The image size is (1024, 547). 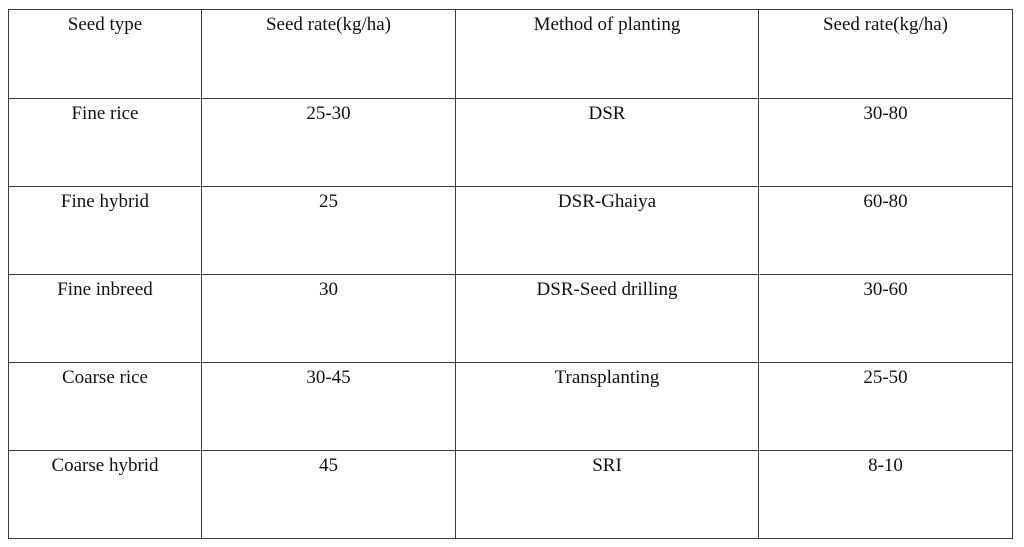 I want to click on cell-method: Transplanting, so click(x=607, y=406).